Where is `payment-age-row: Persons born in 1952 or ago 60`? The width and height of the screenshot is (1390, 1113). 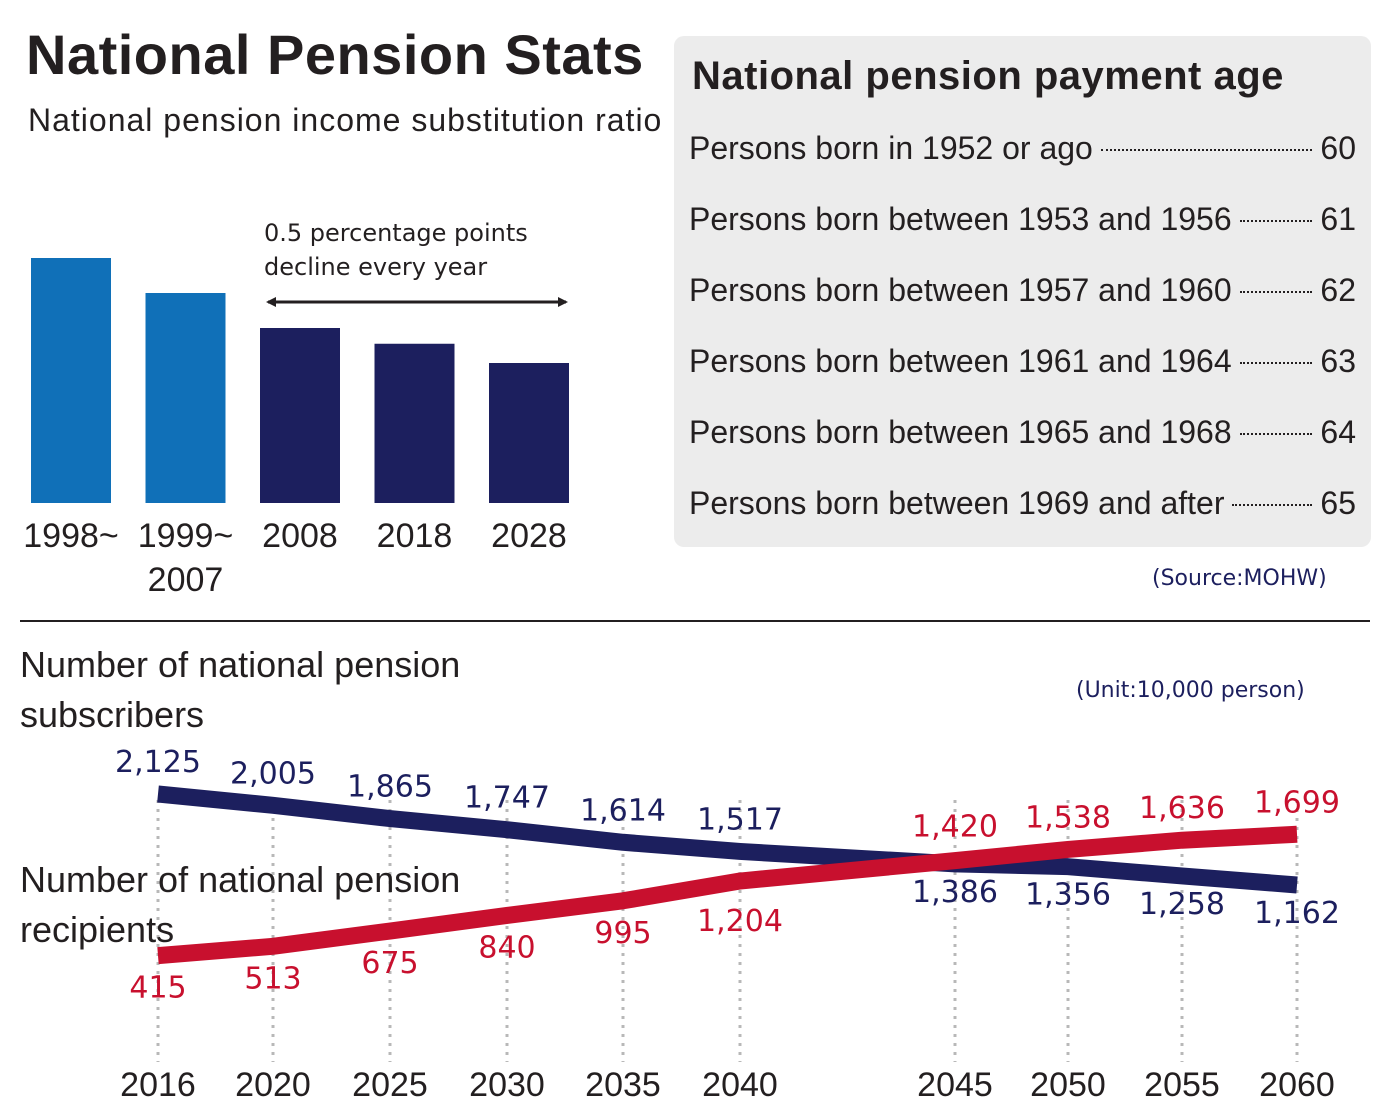 payment-age-row: Persons born in 1952 or ago 60 is located at coordinates (1022, 148).